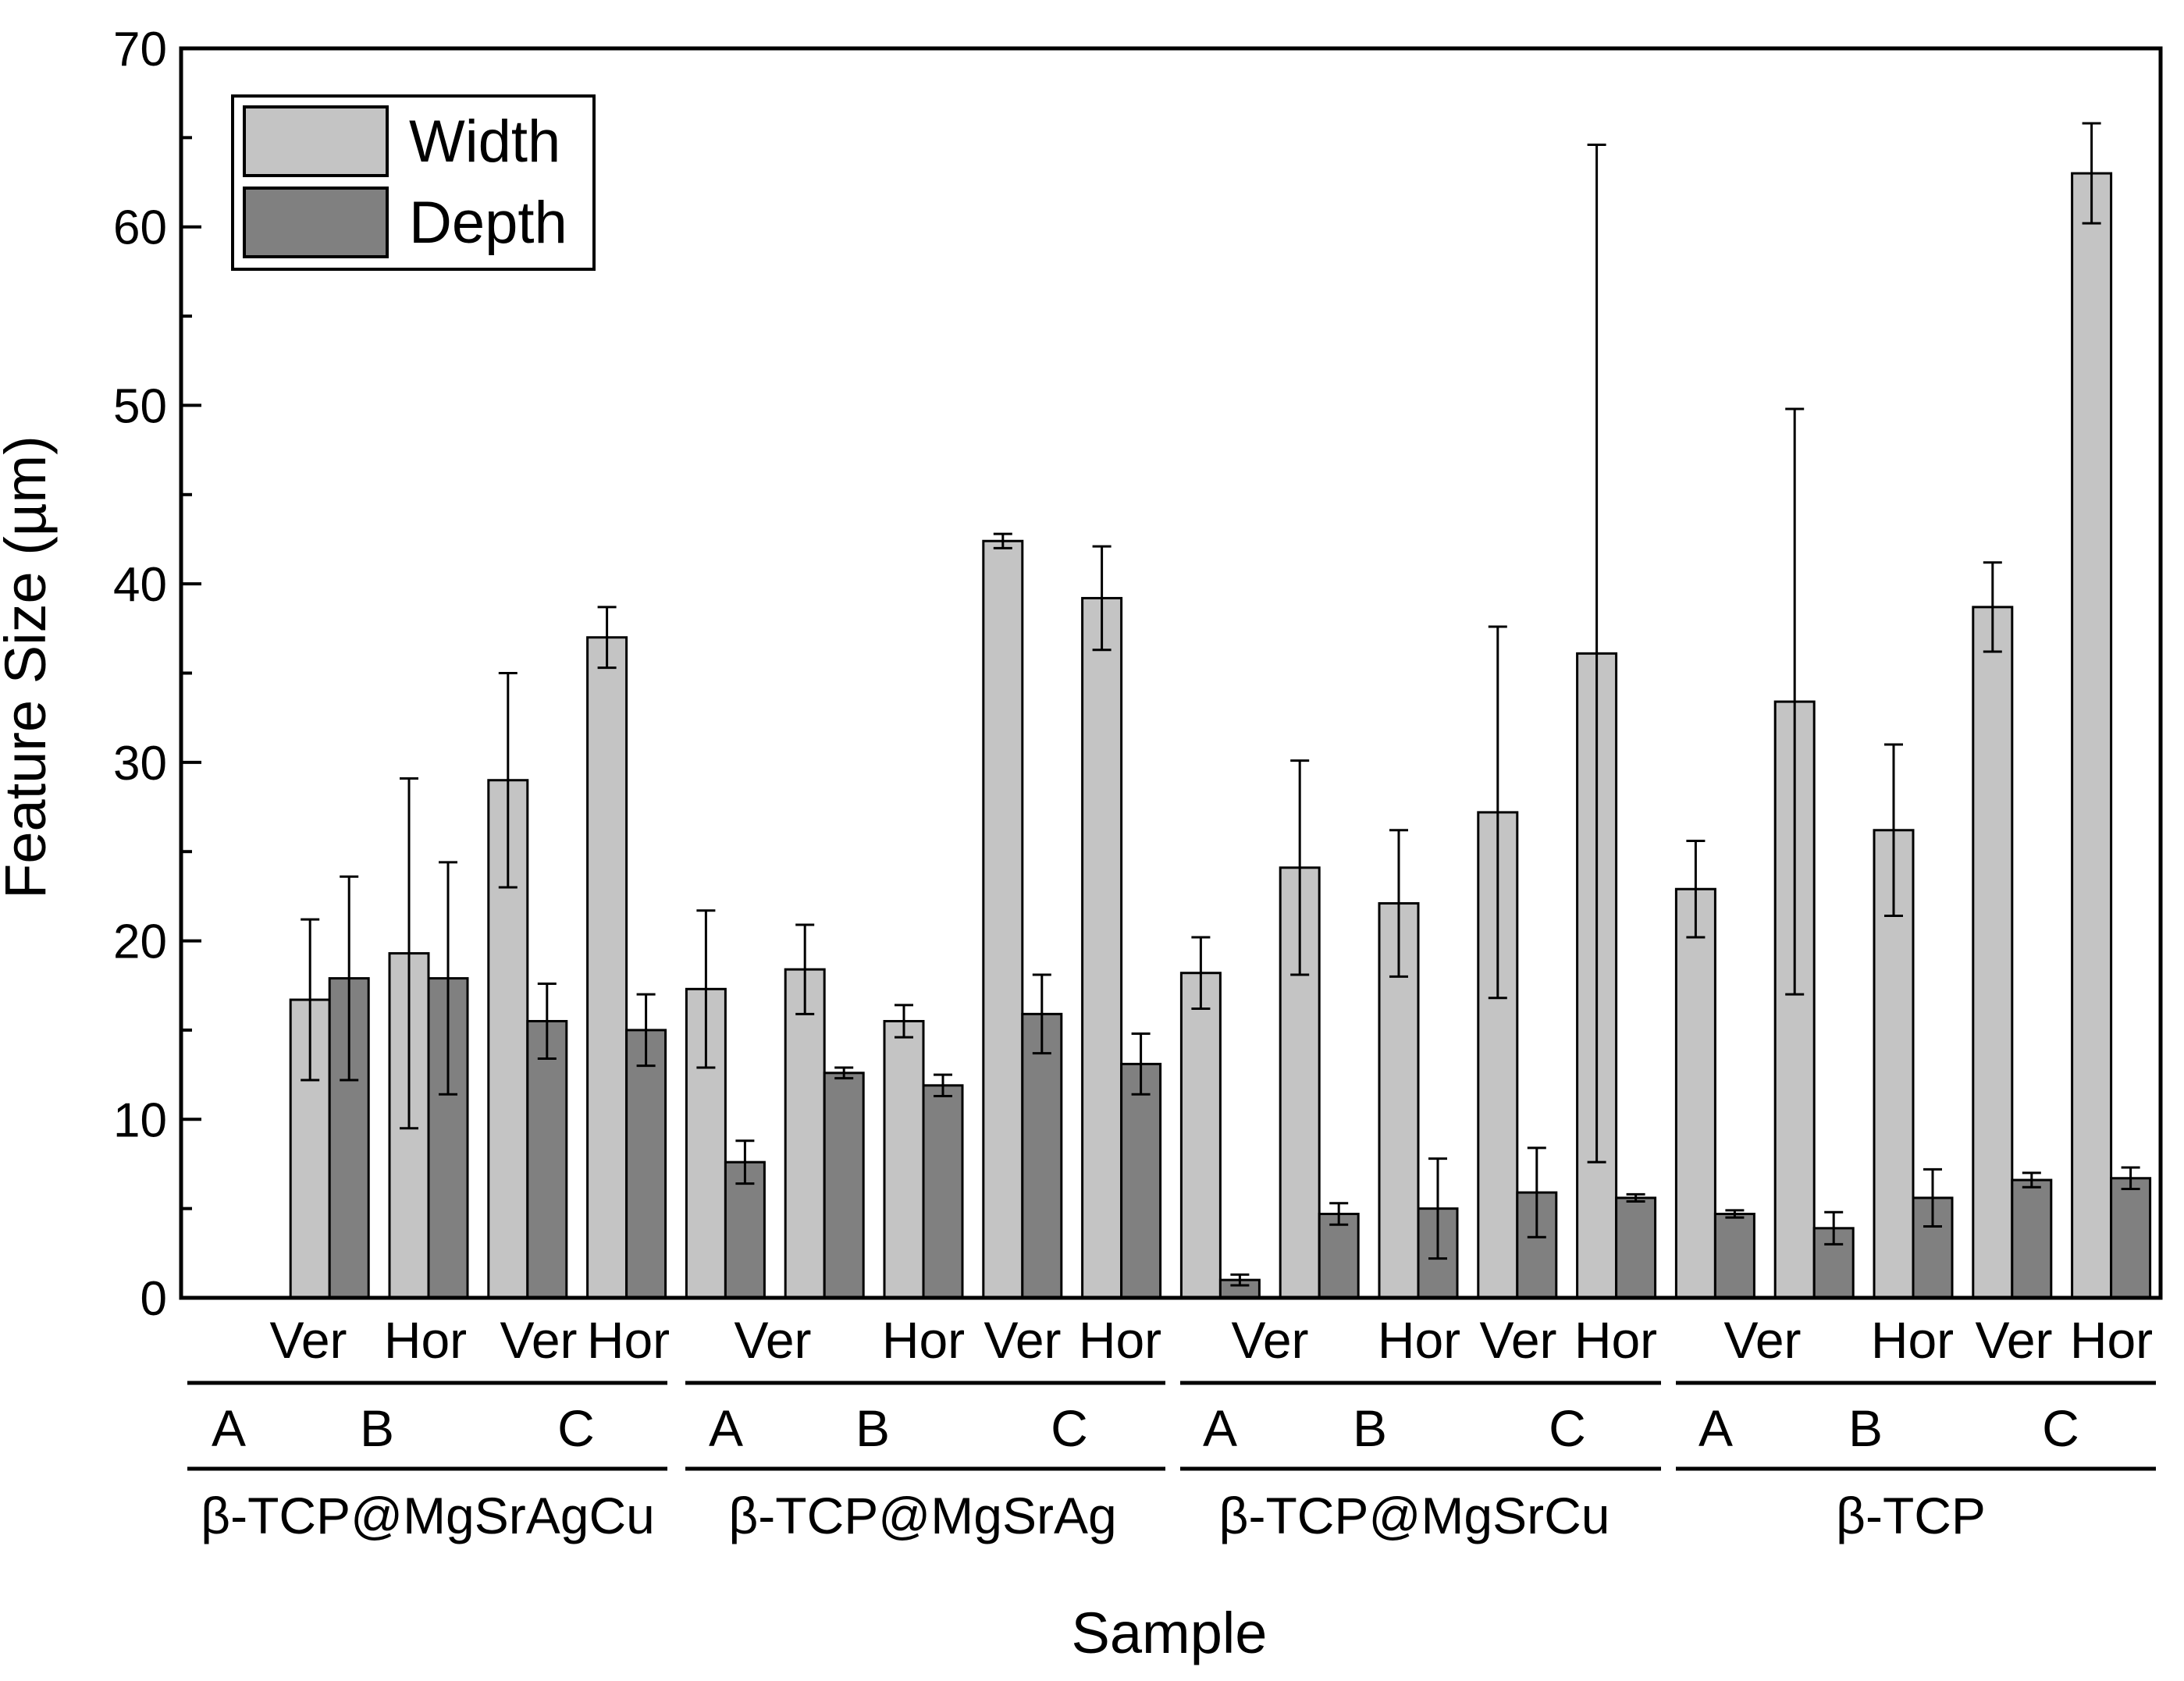 The width and height of the screenshot is (2184, 1681). Describe the element at coordinates (316, 141) in the screenshot. I see `legend-swatch-width` at that location.